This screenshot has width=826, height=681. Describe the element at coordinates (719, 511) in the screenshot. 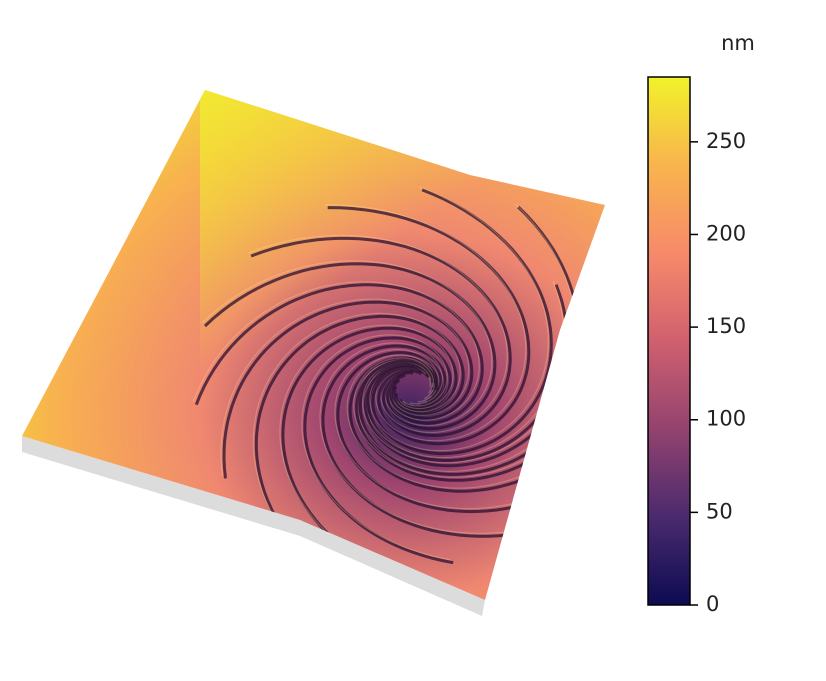

I see `colorbar-tick-label: 50` at that location.